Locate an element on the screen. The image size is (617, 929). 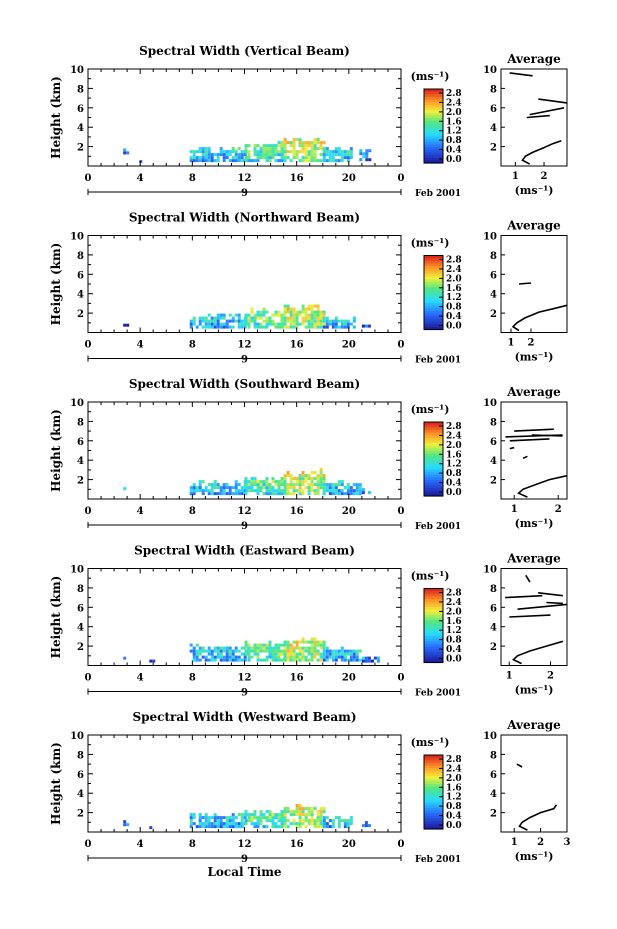
average-y-tick-label: 2 is located at coordinates (493, 481).